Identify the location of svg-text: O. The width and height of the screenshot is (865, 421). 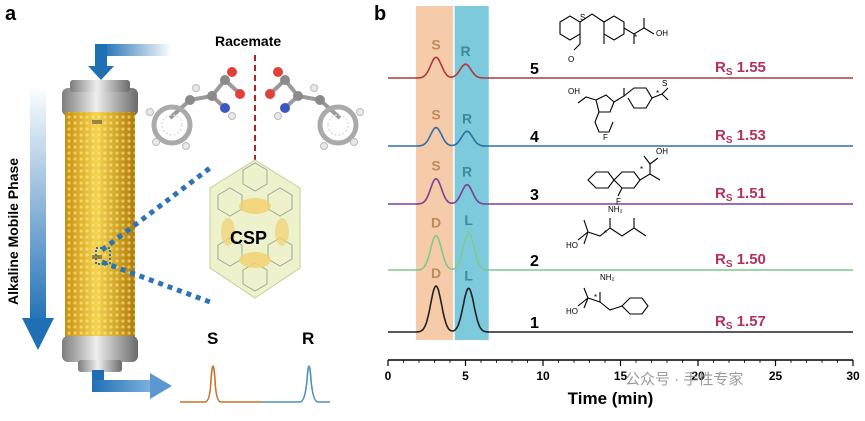
(571, 59).